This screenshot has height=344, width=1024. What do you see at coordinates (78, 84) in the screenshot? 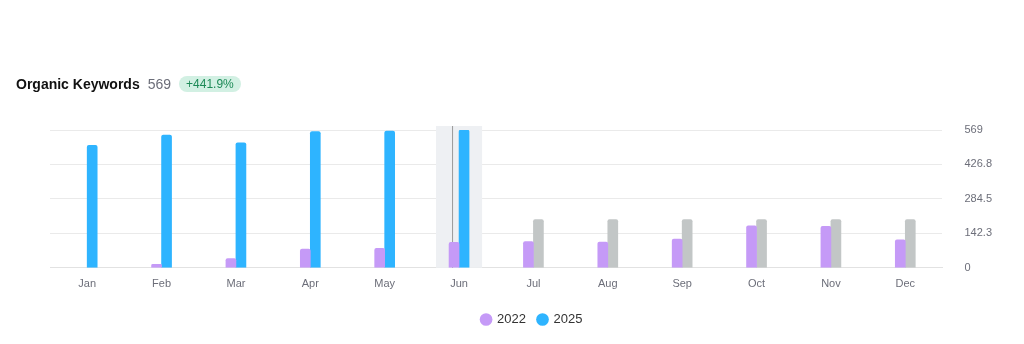
I see `chart-title: Organic Keywords` at bounding box center [78, 84].